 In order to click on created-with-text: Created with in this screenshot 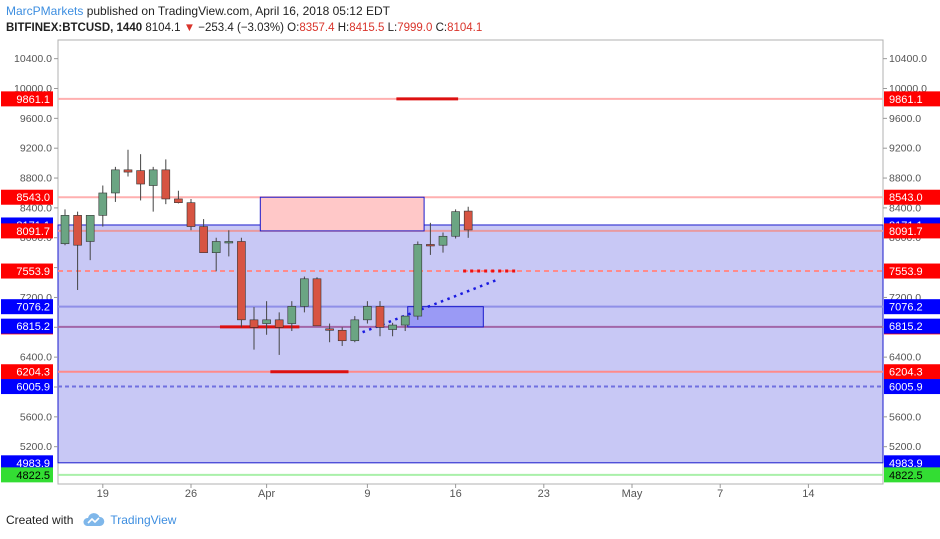, I will do `click(40, 520)`.